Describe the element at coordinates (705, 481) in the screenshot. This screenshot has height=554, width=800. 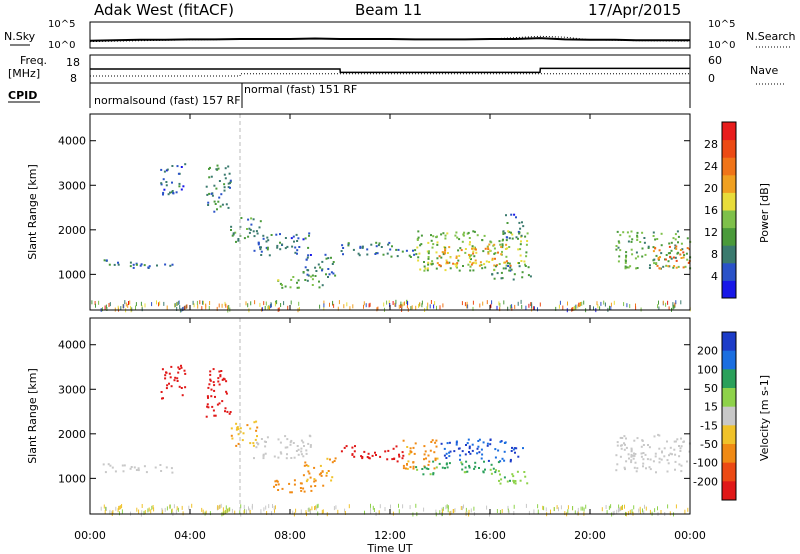
I see `velocity-colorbar-tick: -200` at that location.